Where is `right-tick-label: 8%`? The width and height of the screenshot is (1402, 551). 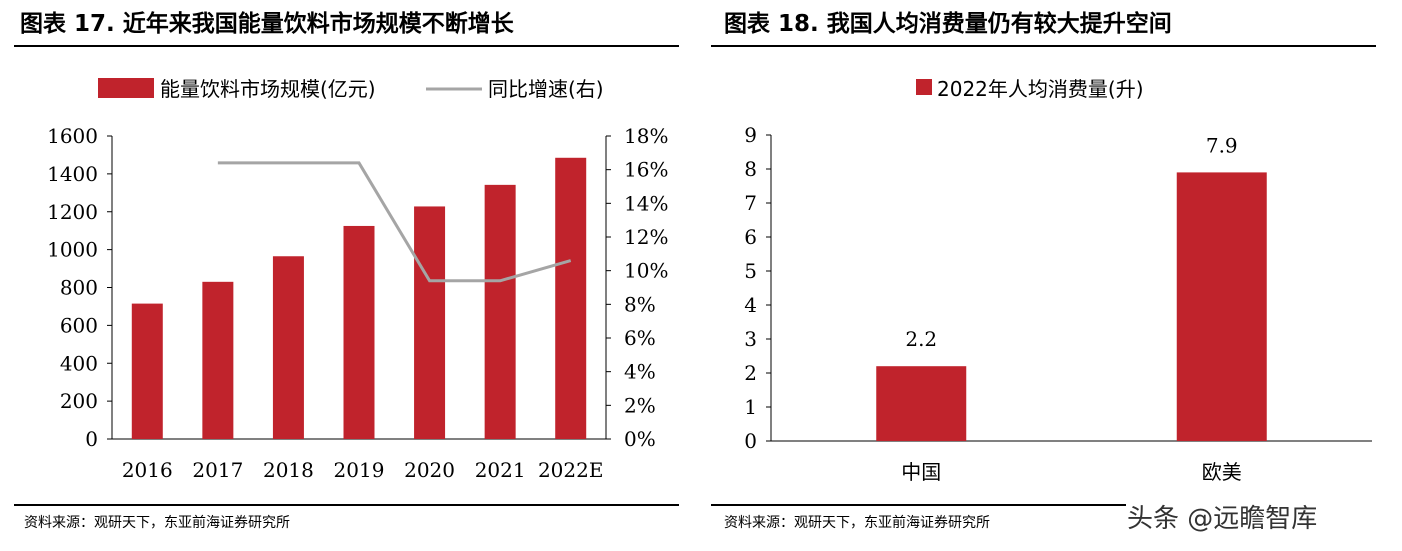
right-tick-label: 8% is located at coordinates (640, 304).